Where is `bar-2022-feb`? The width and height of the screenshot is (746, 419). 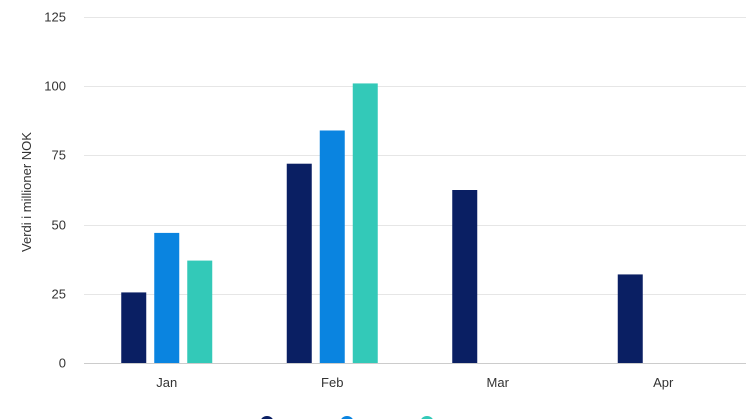 bar-2022-feb is located at coordinates (365, 223).